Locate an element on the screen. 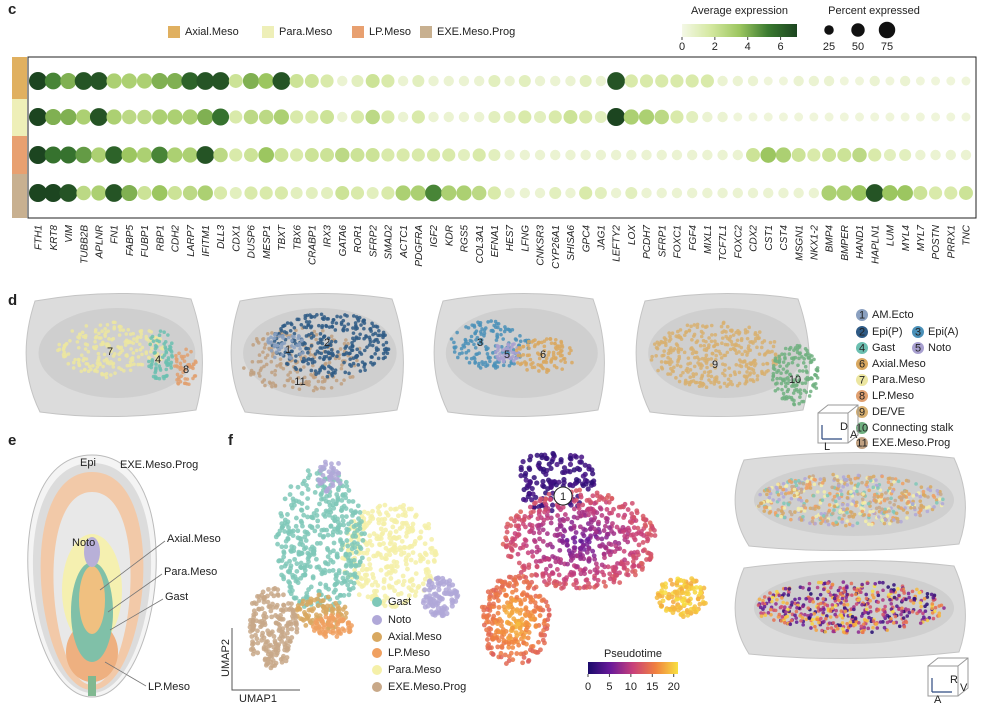 The height and width of the screenshot is (712, 981). legend-badge-id: 6 is located at coordinates (862, 364).